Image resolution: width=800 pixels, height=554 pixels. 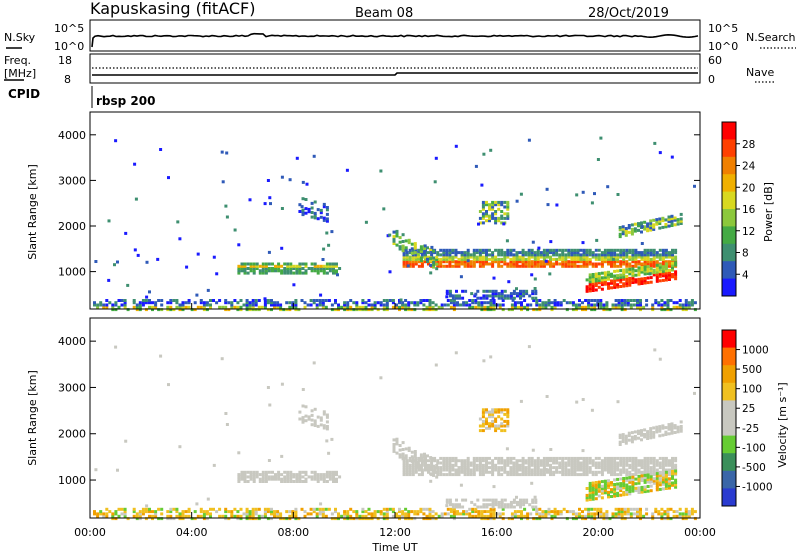 I want to click on freq-label: Freq., so click(x=17, y=60).